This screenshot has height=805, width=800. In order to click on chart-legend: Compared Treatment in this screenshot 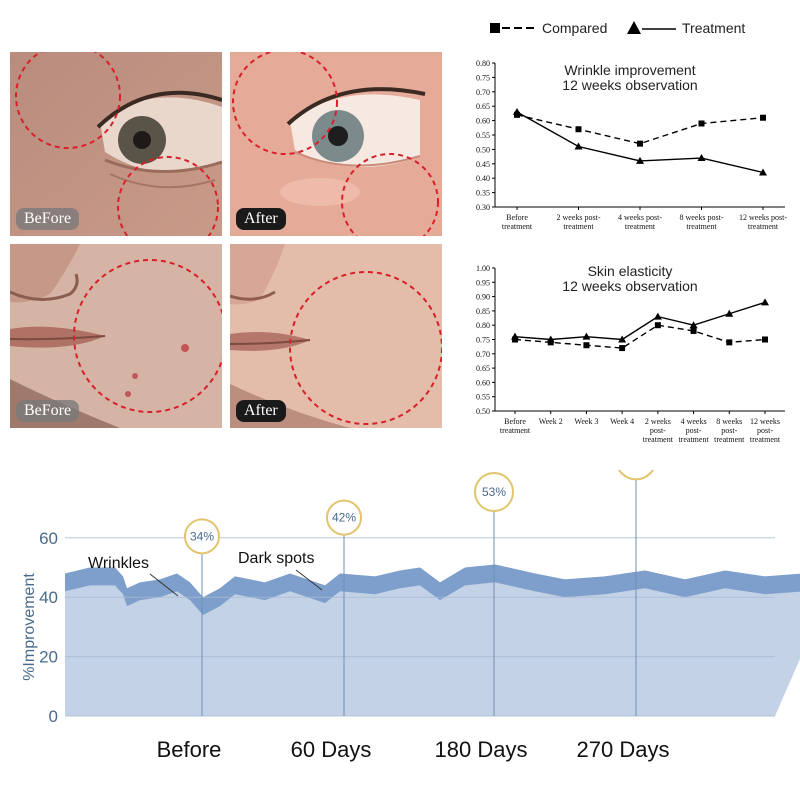, I will do `click(640, 29)`.